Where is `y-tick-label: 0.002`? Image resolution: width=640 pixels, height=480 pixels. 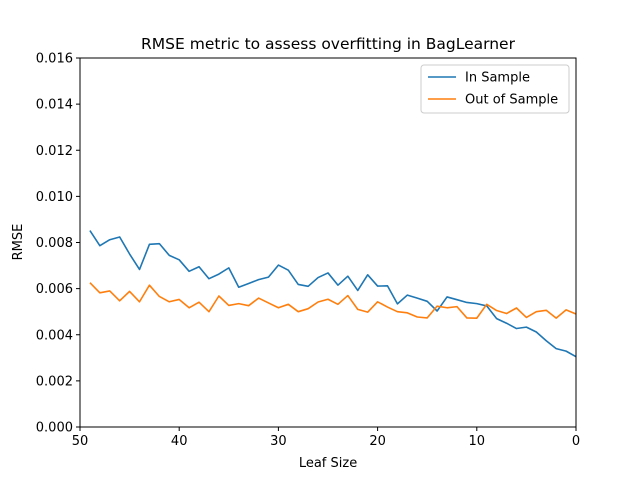 y-tick-label: 0.002 is located at coordinates (54, 381).